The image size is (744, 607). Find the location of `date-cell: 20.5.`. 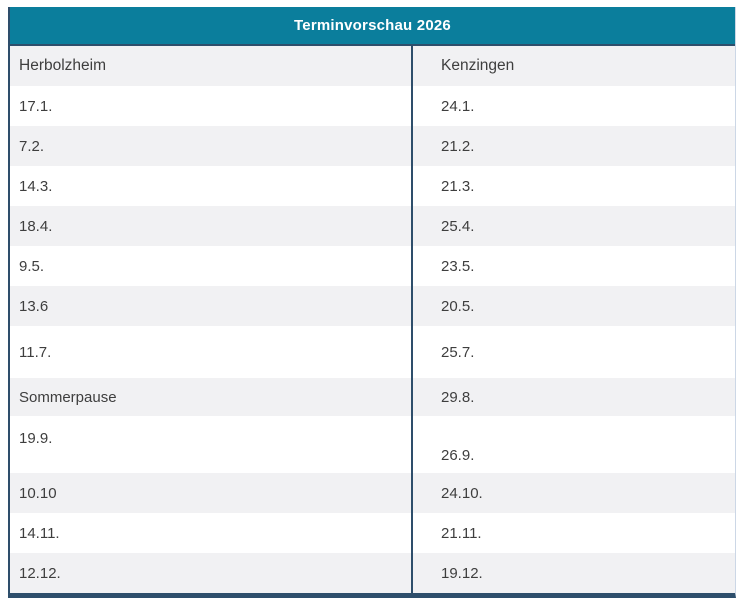

date-cell: 20.5. is located at coordinates (574, 306).